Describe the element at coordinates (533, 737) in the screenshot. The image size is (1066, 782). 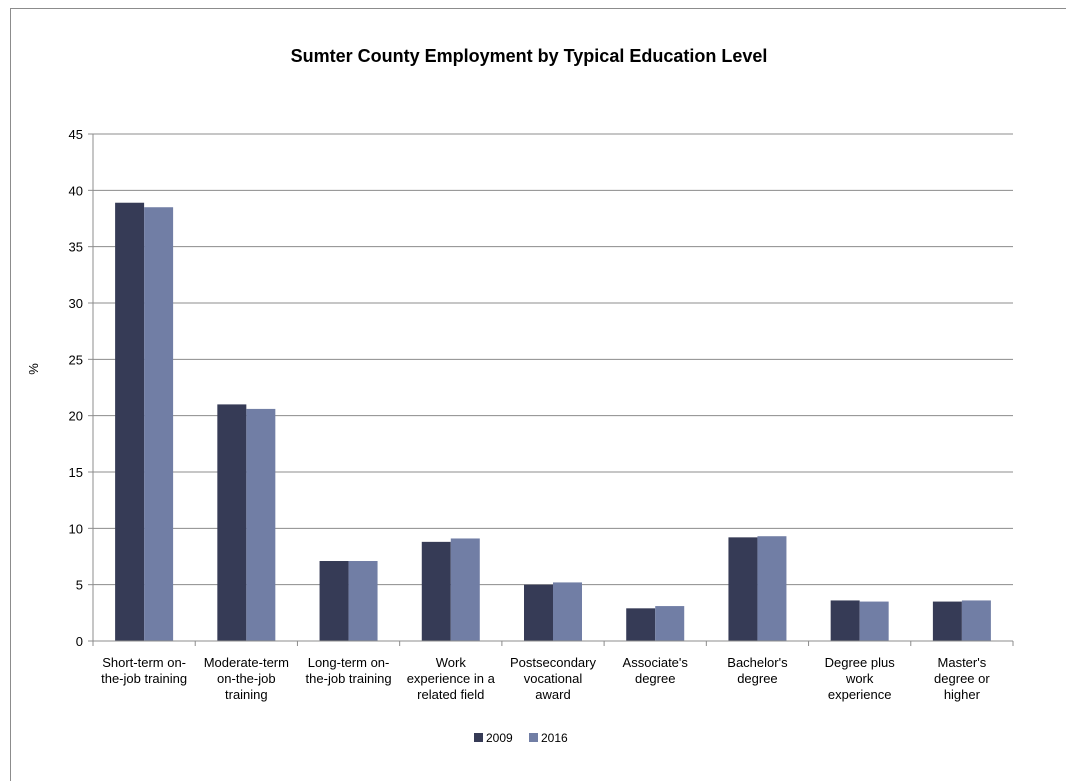
I see `legend-swatch-2016` at that location.